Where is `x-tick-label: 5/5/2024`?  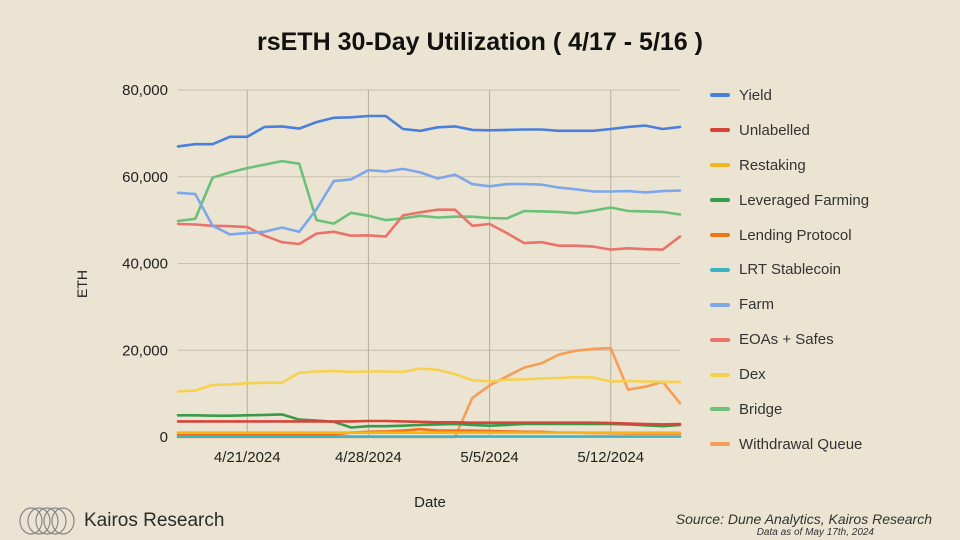
x-tick-label: 5/5/2024 is located at coordinates (489, 457).